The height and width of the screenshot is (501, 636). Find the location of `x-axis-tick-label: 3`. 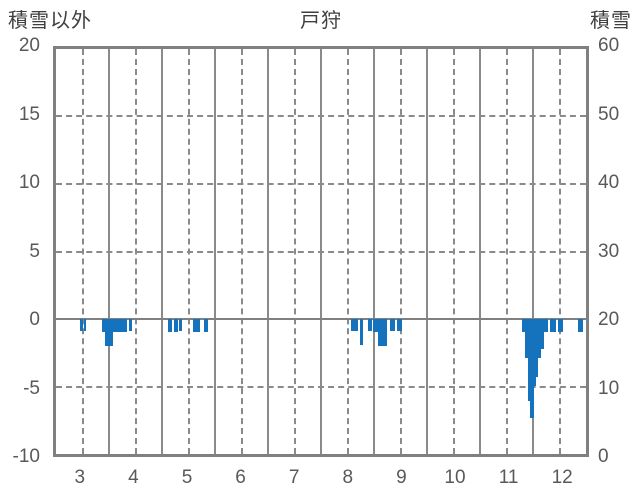

x-axis-tick-label: 3 is located at coordinates (80, 477).